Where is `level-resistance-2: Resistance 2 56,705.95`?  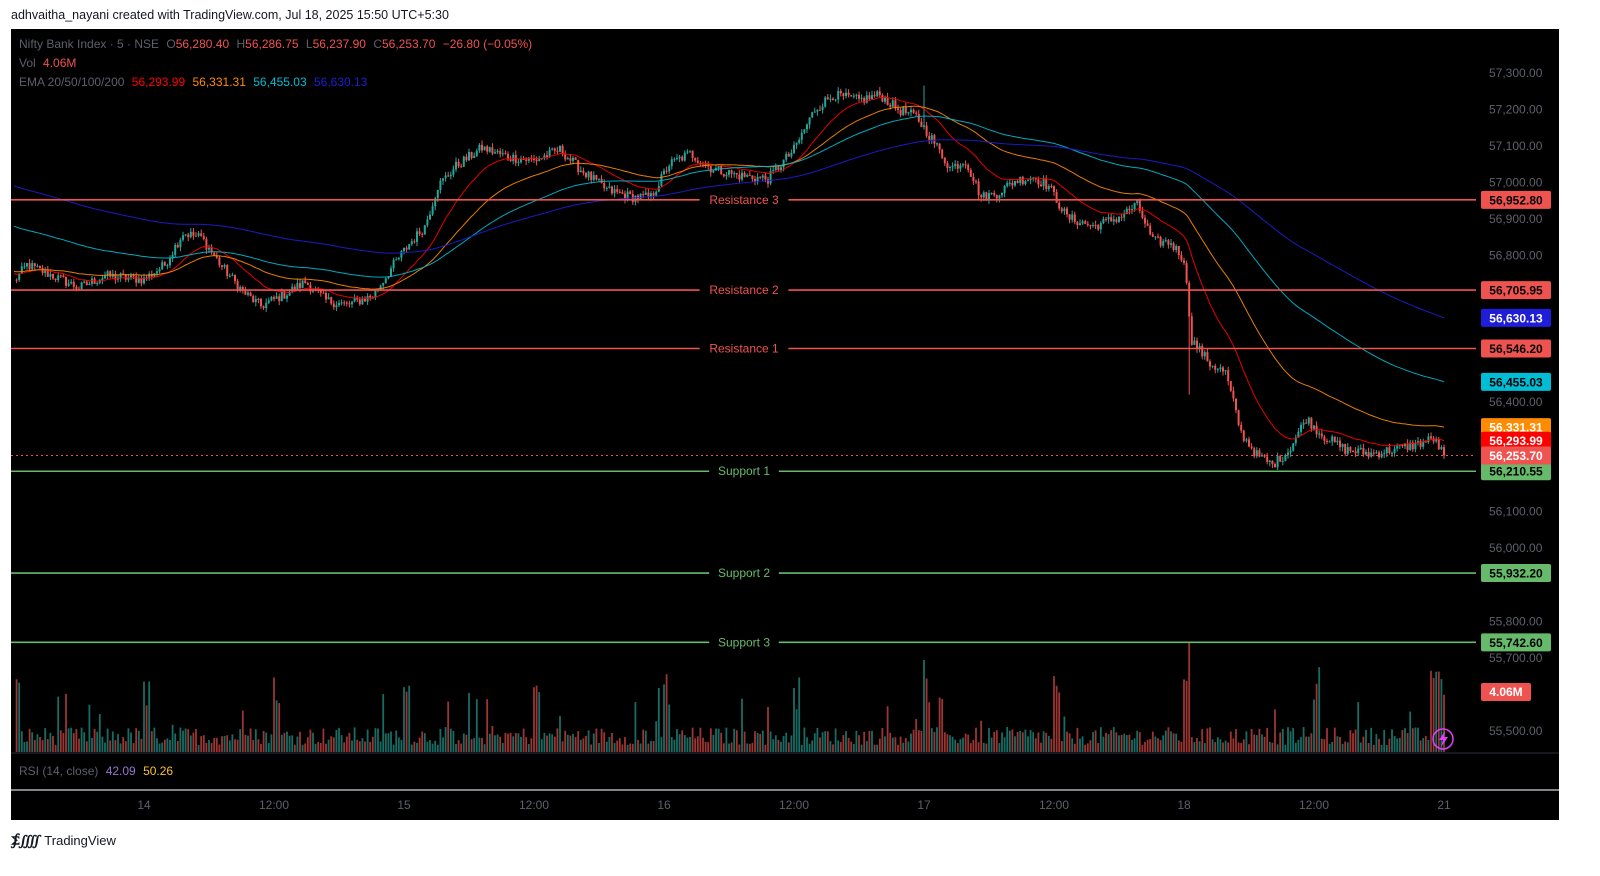
level-resistance-2: Resistance 2 56,705.95 is located at coordinates (781, 290).